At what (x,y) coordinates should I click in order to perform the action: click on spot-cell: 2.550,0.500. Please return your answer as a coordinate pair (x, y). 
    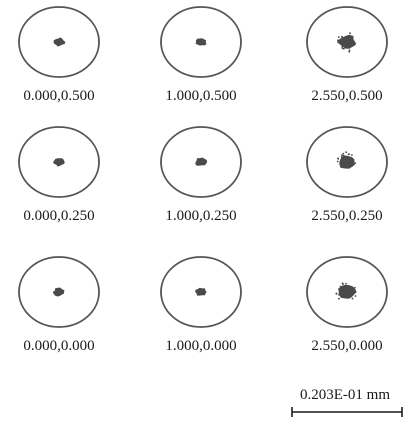
    Looking at the image, I should click on (347, 55).